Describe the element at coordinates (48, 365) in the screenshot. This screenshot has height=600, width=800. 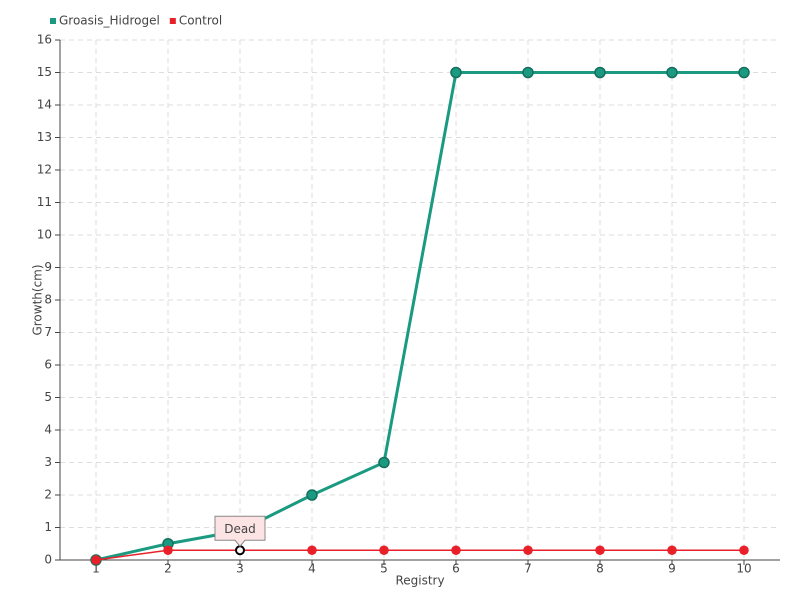
I see `y-tick-label: 6` at that location.